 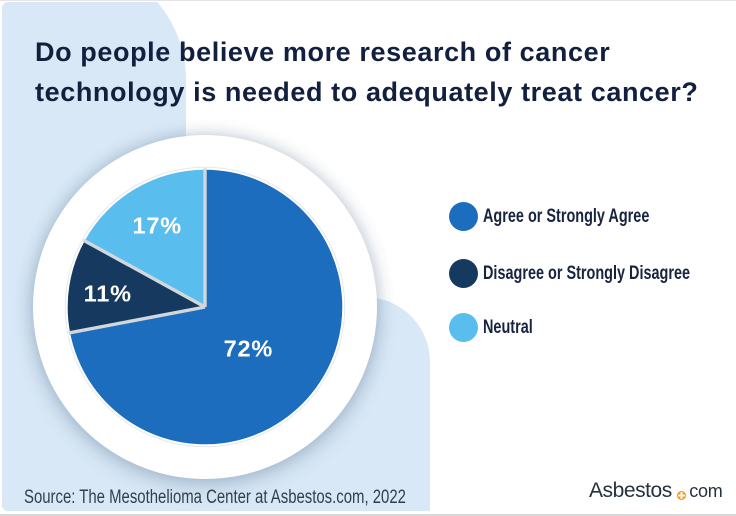 I want to click on svg-text: 11%, so click(x=107, y=294).